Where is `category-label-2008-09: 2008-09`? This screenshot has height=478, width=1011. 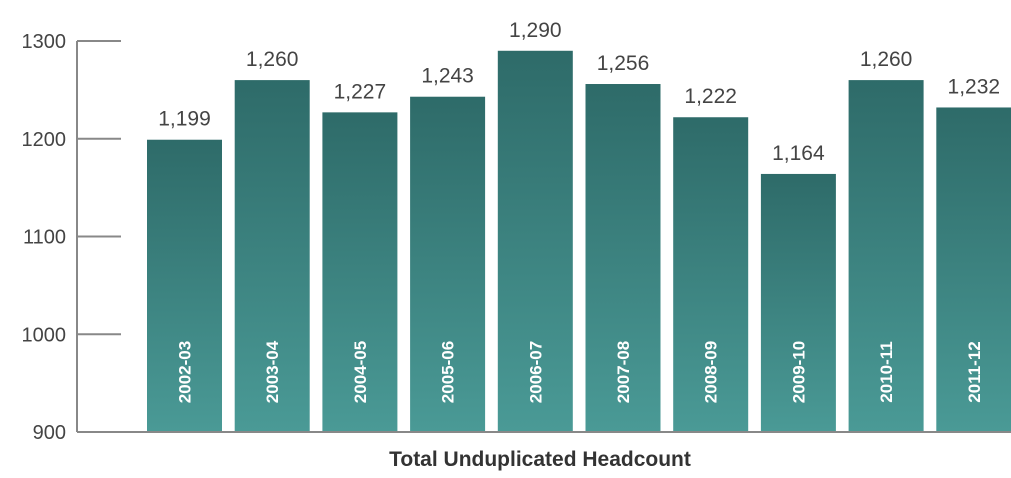
category-label-2008-09: 2008-09 is located at coordinates (711, 372).